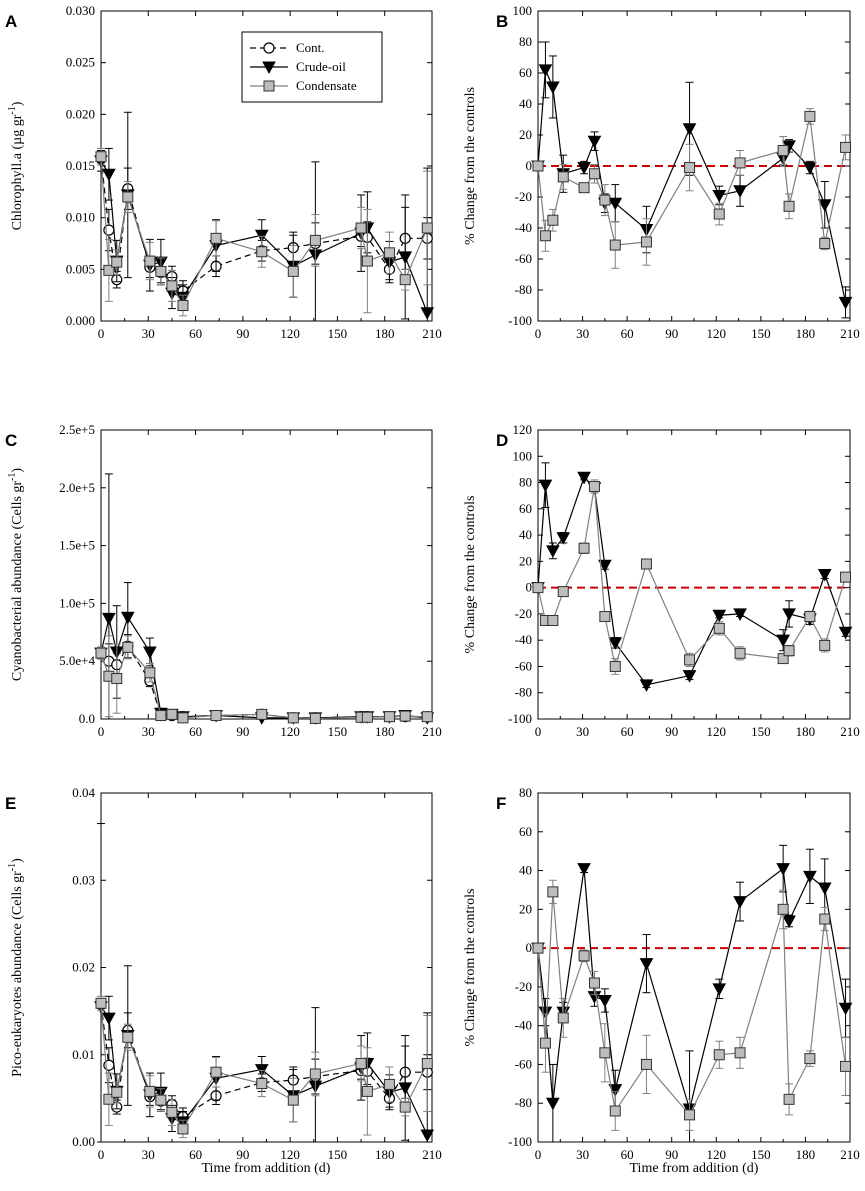  I want to click on legend-label: Cont., so click(310, 47).